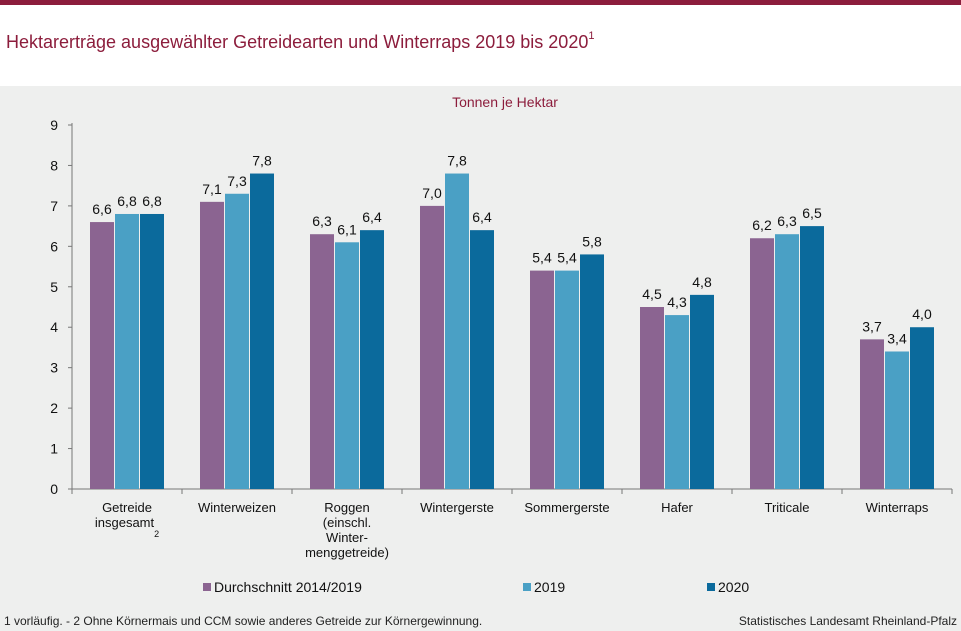 The image size is (961, 631). What do you see at coordinates (786, 507) in the screenshot?
I see `category-label: Triticale` at bounding box center [786, 507].